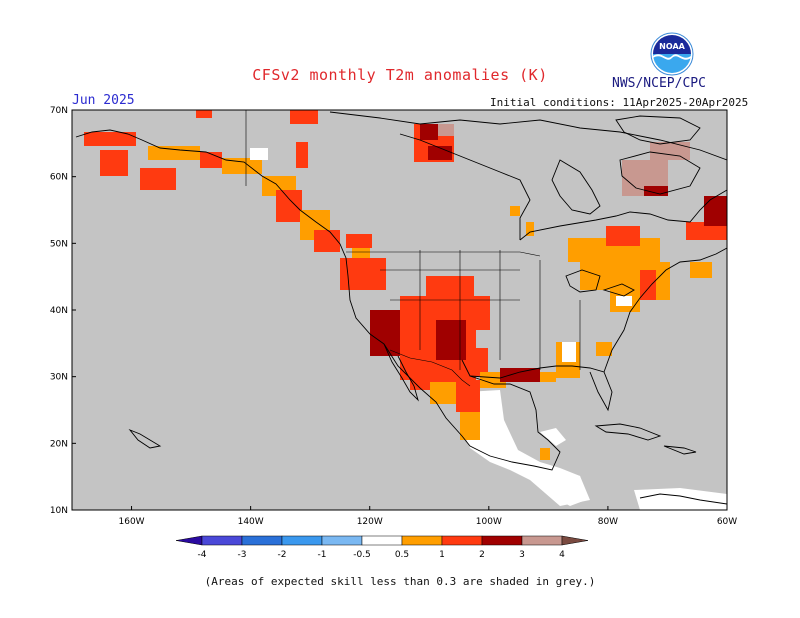 The height and width of the screenshot is (618, 800). I want to click on initial-conditions: Initial conditions: 11Apr2025-20Apr2025, so click(619, 102).